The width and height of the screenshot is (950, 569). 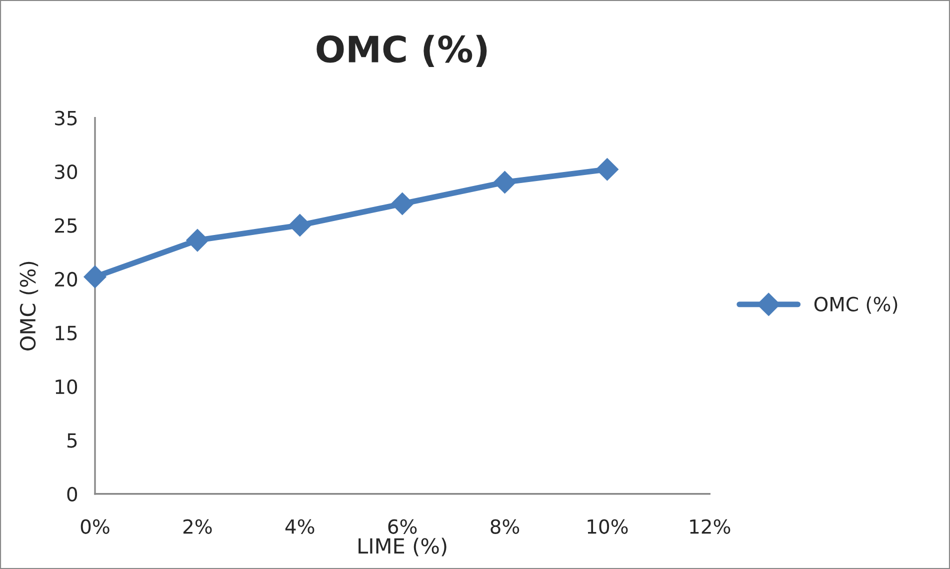 I want to click on x-tick-label: 4%, so click(x=299, y=526).